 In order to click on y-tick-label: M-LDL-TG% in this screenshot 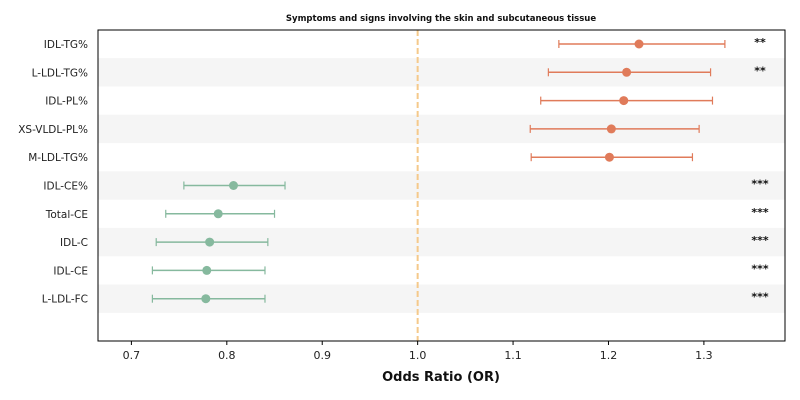, I will do `click(58, 158)`.